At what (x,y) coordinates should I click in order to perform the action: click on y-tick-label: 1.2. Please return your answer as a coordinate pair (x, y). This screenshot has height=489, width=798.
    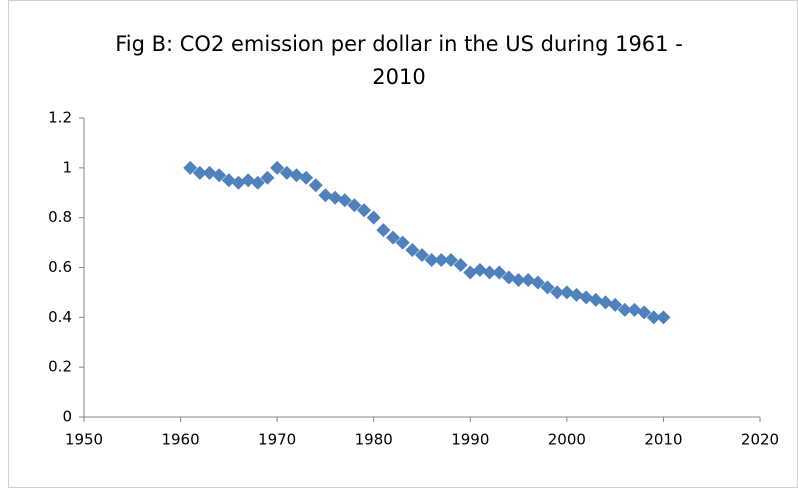
    Looking at the image, I should click on (60, 118).